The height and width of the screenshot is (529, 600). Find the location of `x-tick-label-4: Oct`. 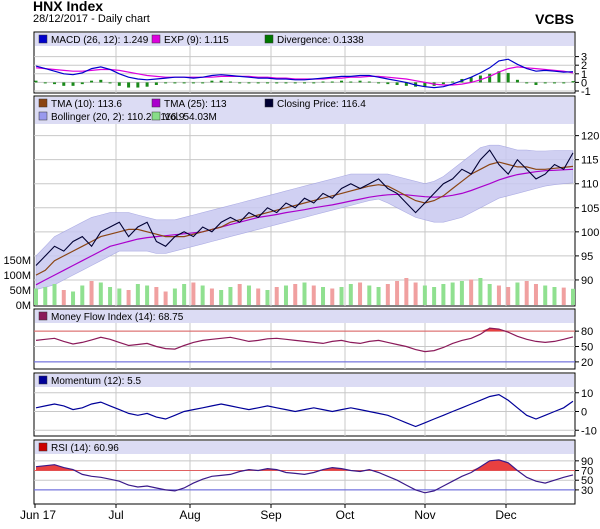

x-tick-label-4: Oct is located at coordinates (345, 515).